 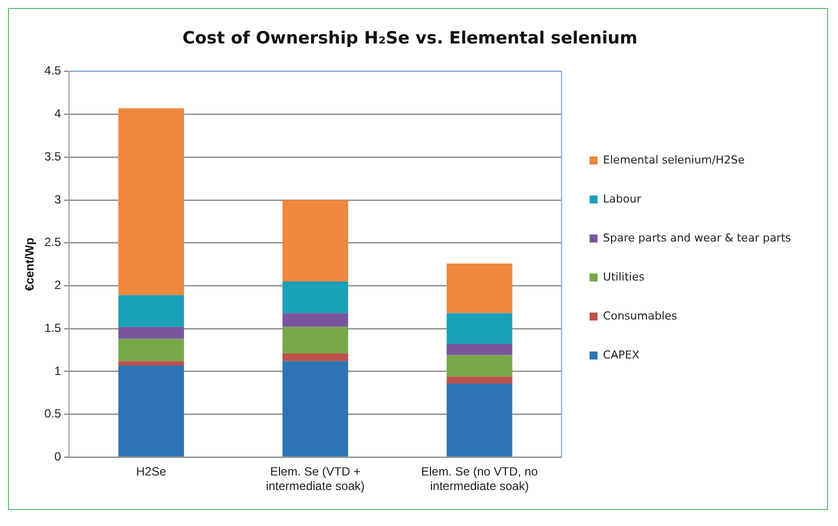 I want to click on x-tick-label: Elem. Se (no VTD, no intermediate soak), so click(x=479, y=479).